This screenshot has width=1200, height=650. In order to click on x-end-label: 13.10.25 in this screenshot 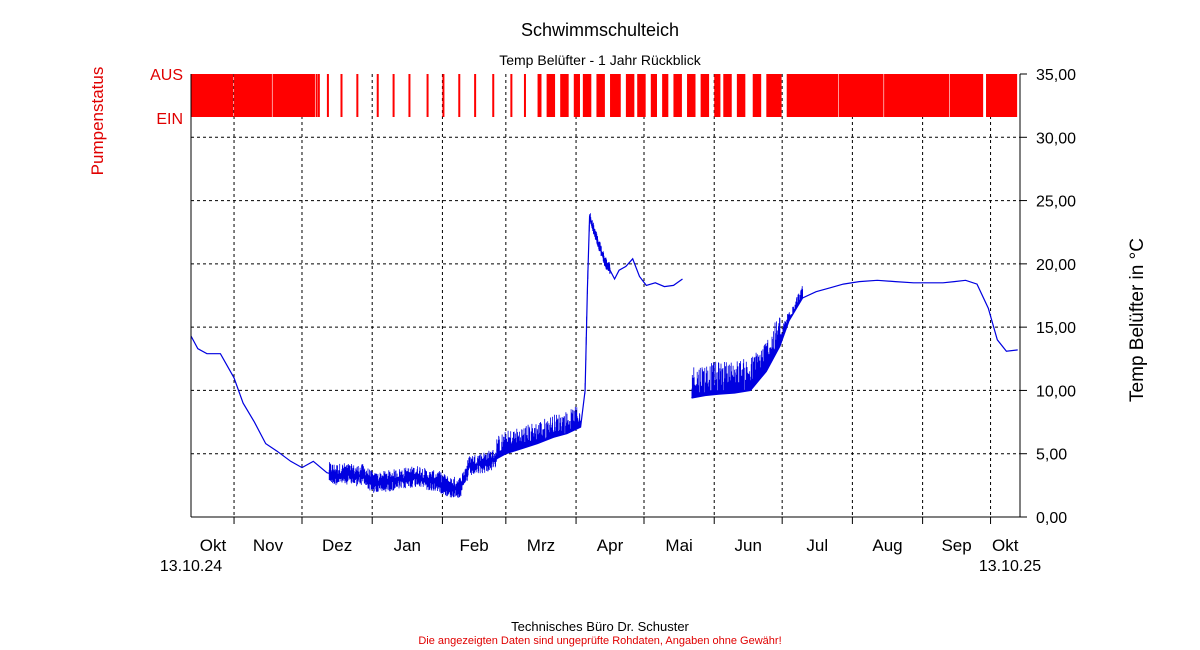, I will do `click(1010, 566)`.